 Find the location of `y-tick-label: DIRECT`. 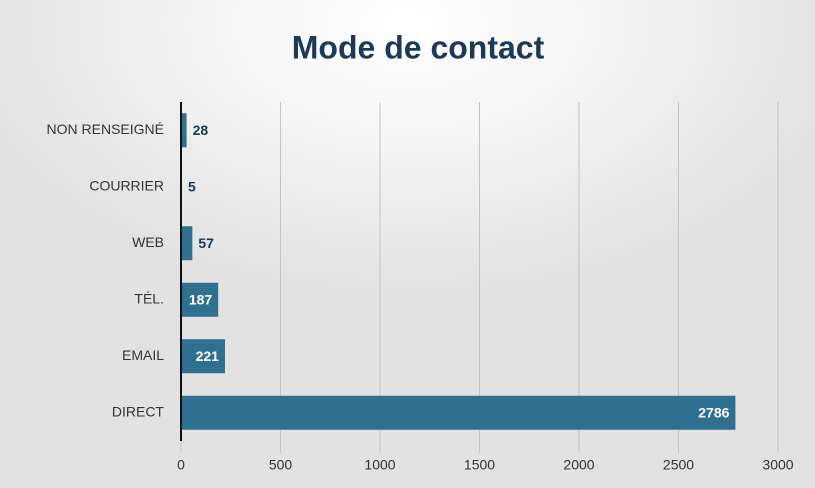

y-tick-label: DIRECT is located at coordinates (138, 411).